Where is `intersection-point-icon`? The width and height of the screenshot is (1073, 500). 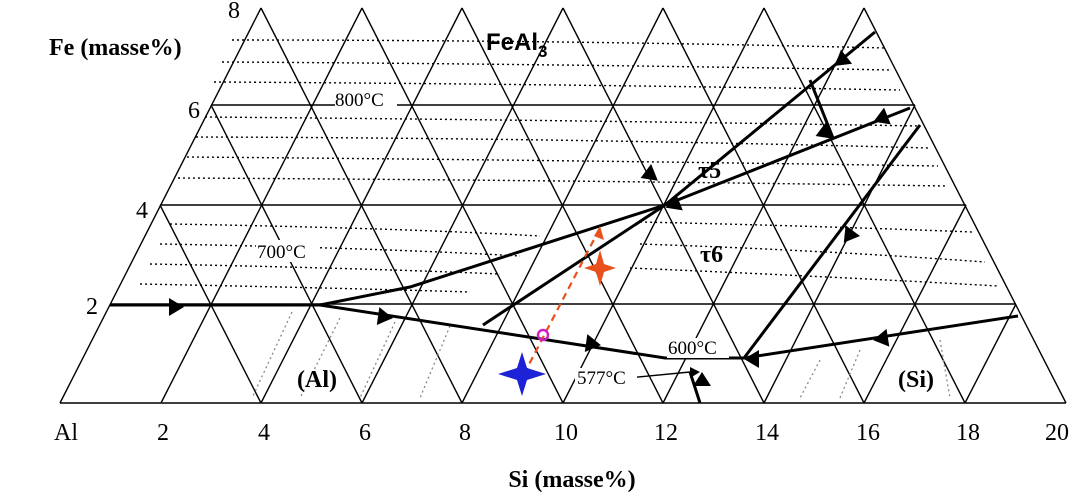
intersection-point-icon is located at coordinates (543, 335).